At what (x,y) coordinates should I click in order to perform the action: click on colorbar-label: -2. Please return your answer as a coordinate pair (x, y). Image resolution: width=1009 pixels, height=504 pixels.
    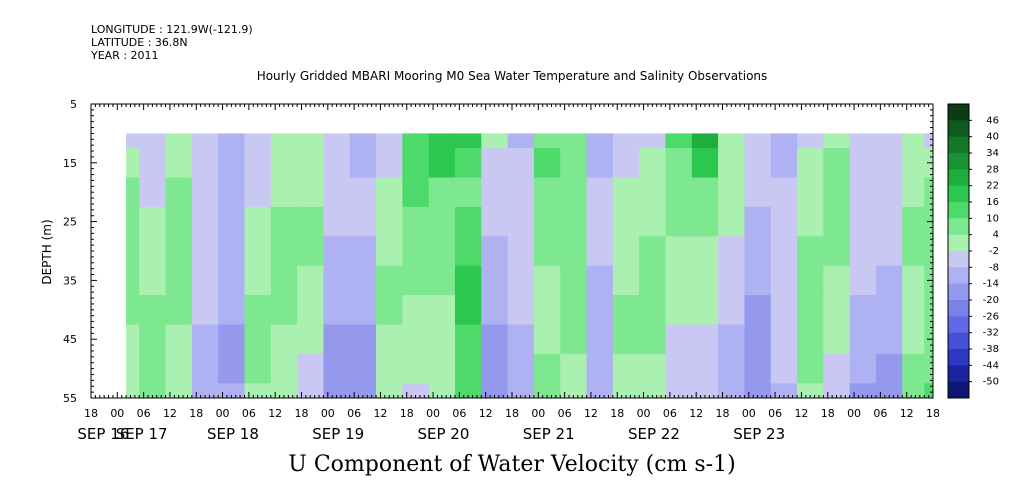
    Looking at the image, I should click on (994, 251).